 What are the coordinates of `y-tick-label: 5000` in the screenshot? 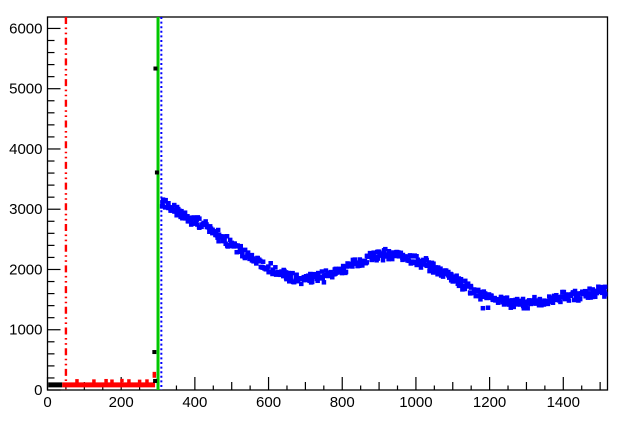 It's located at (25, 89).